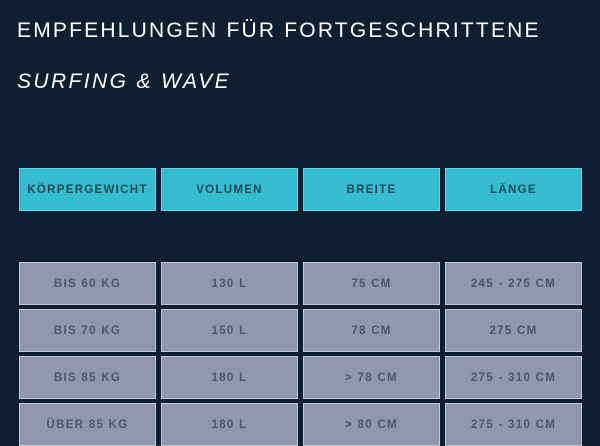 The image size is (600, 446). What do you see at coordinates (371, 424) in the screenshot?
I see `table-cell: > 80 CM` at bounding box center [371, 424].